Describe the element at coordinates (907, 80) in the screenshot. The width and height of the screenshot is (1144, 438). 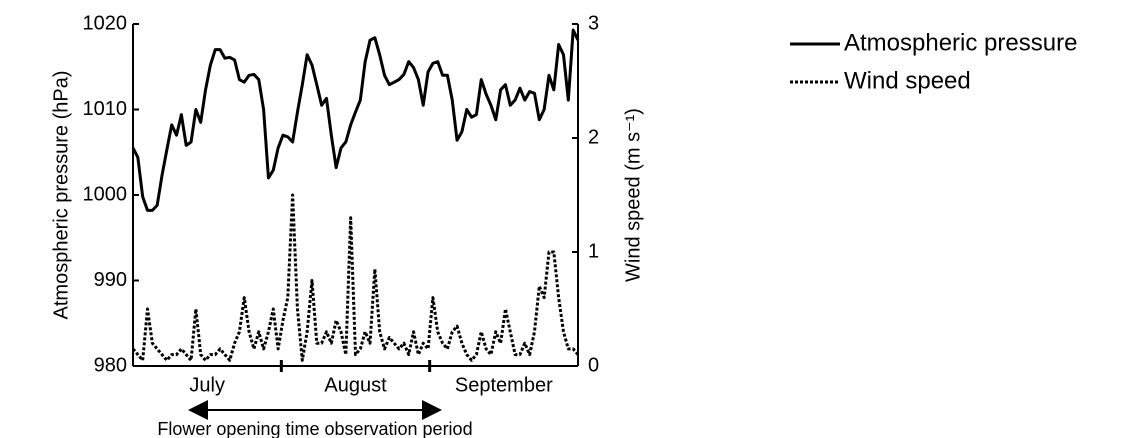
I see `legend-label: Wind speed` at that location.